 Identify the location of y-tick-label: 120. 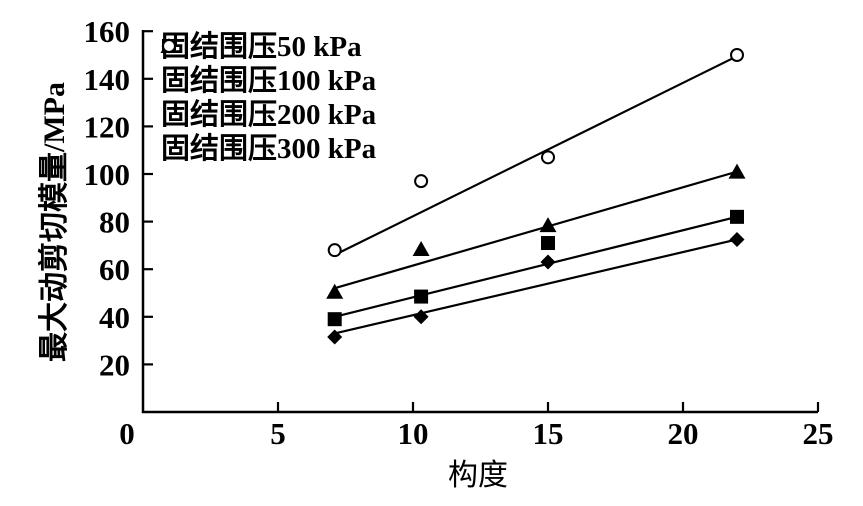
(107, 126).